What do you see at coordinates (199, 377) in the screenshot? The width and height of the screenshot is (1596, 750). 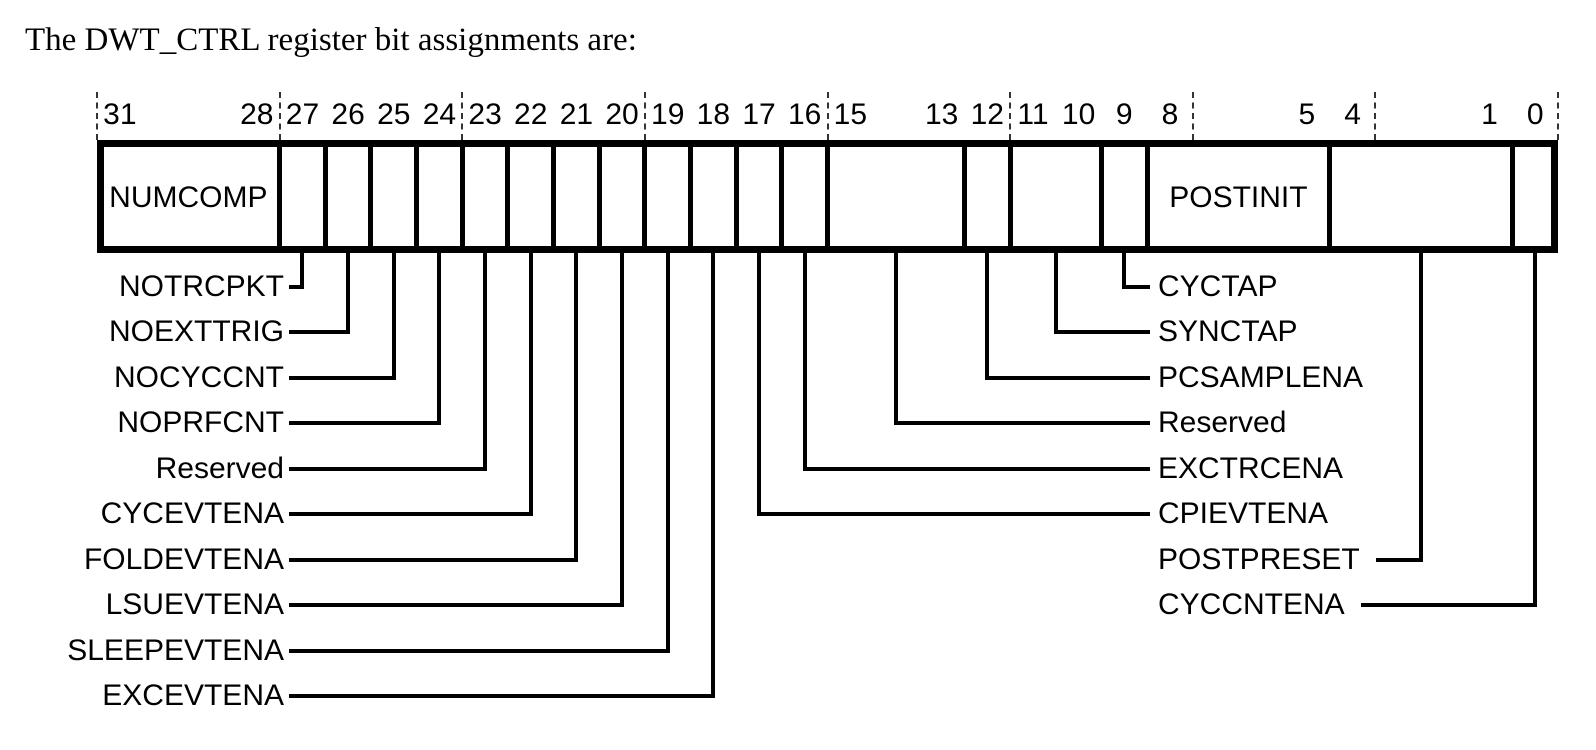 I see `bit-label-nocyccnt: NOCYCCNT` at bounding box center [199, 377].